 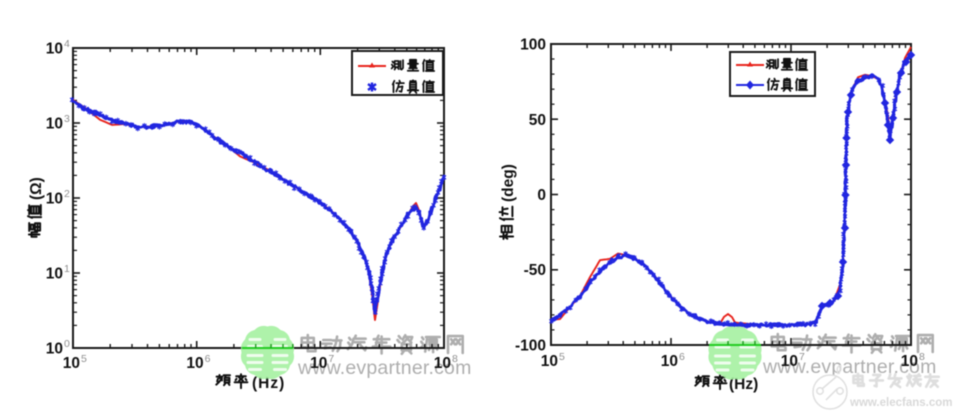 What do you see at coordinates (530, 346) in the screenshot?
I see `svg-text: -100` at bounding box center [530, 346].